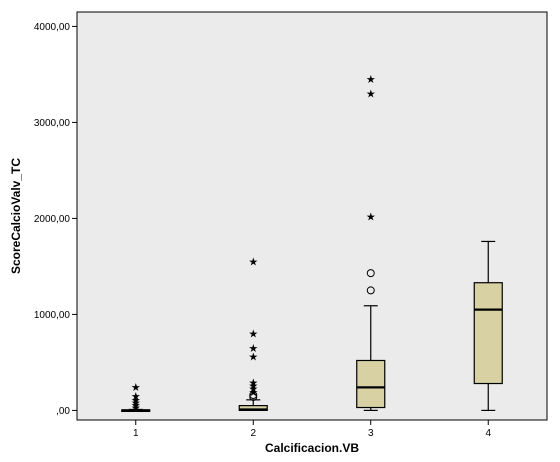  Describe the element at coordinates (371, 242) in the screenshot. I see `box-group-3: ★ ★ ★` at that location.